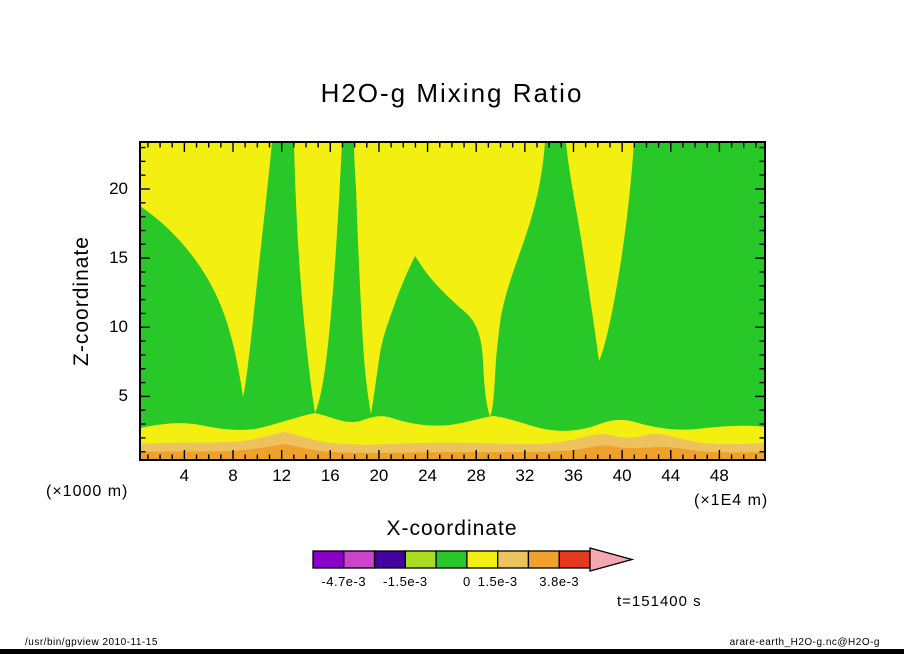 The width and height of the screenshot is (904, 654). What do you see at coordinates (622, 475) in the screenshot?
I see `x-tick-label: 40` at bounding box center [622, 475].